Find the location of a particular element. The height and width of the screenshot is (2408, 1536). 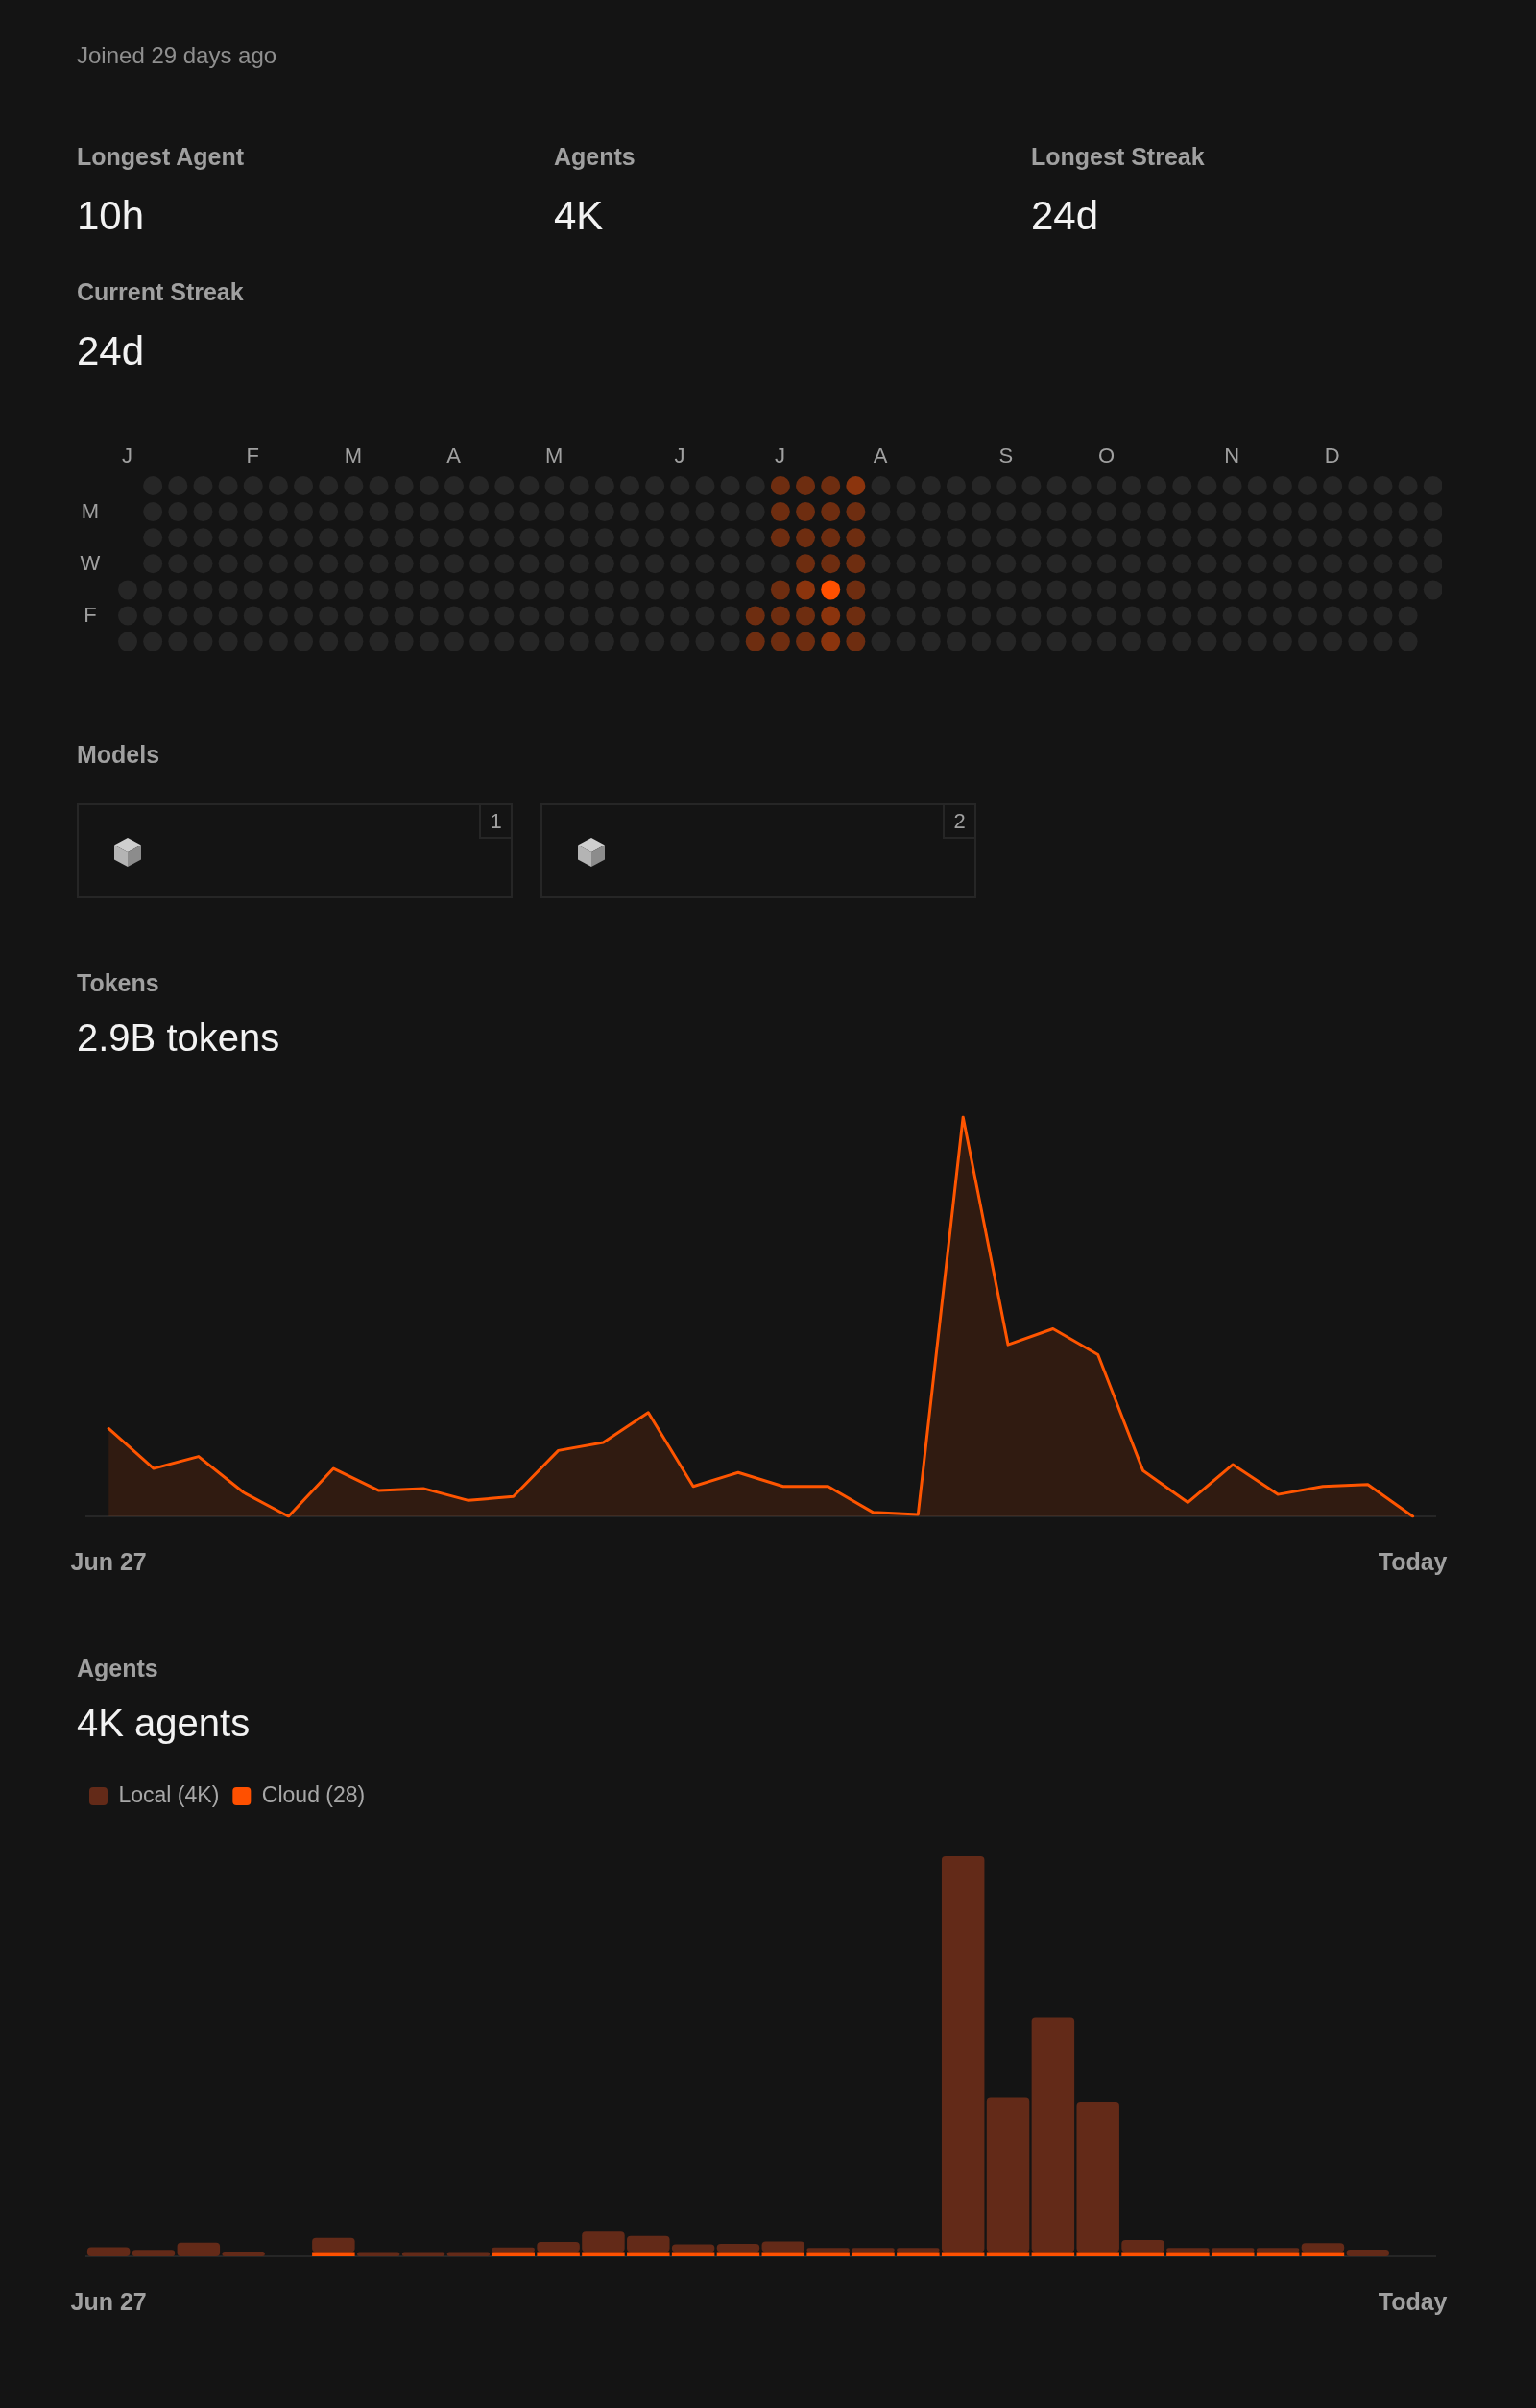

text: Longest Agent is located at coordinates (161, 156).